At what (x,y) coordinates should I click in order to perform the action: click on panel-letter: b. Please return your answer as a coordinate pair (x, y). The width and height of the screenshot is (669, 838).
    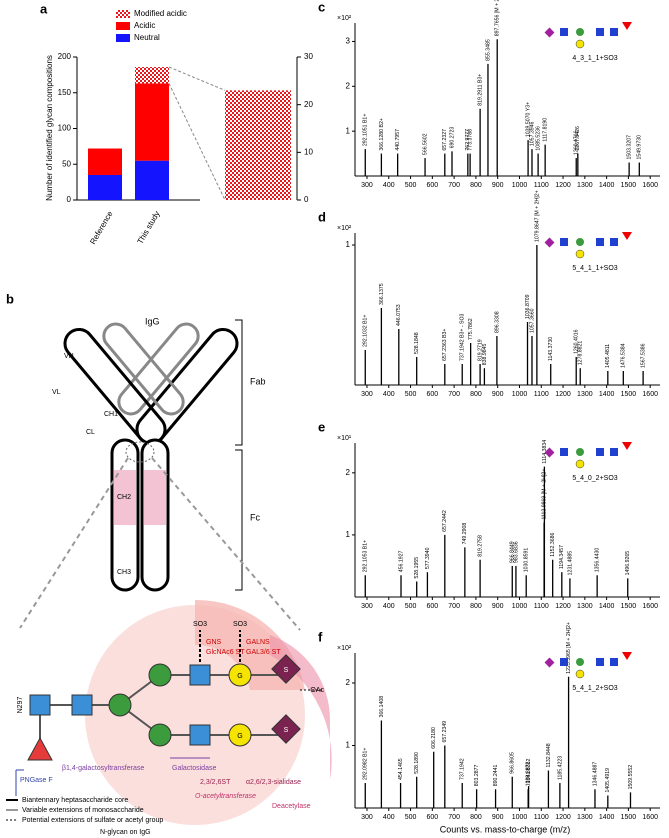
    Looking at the image, I should click on (10, 298).